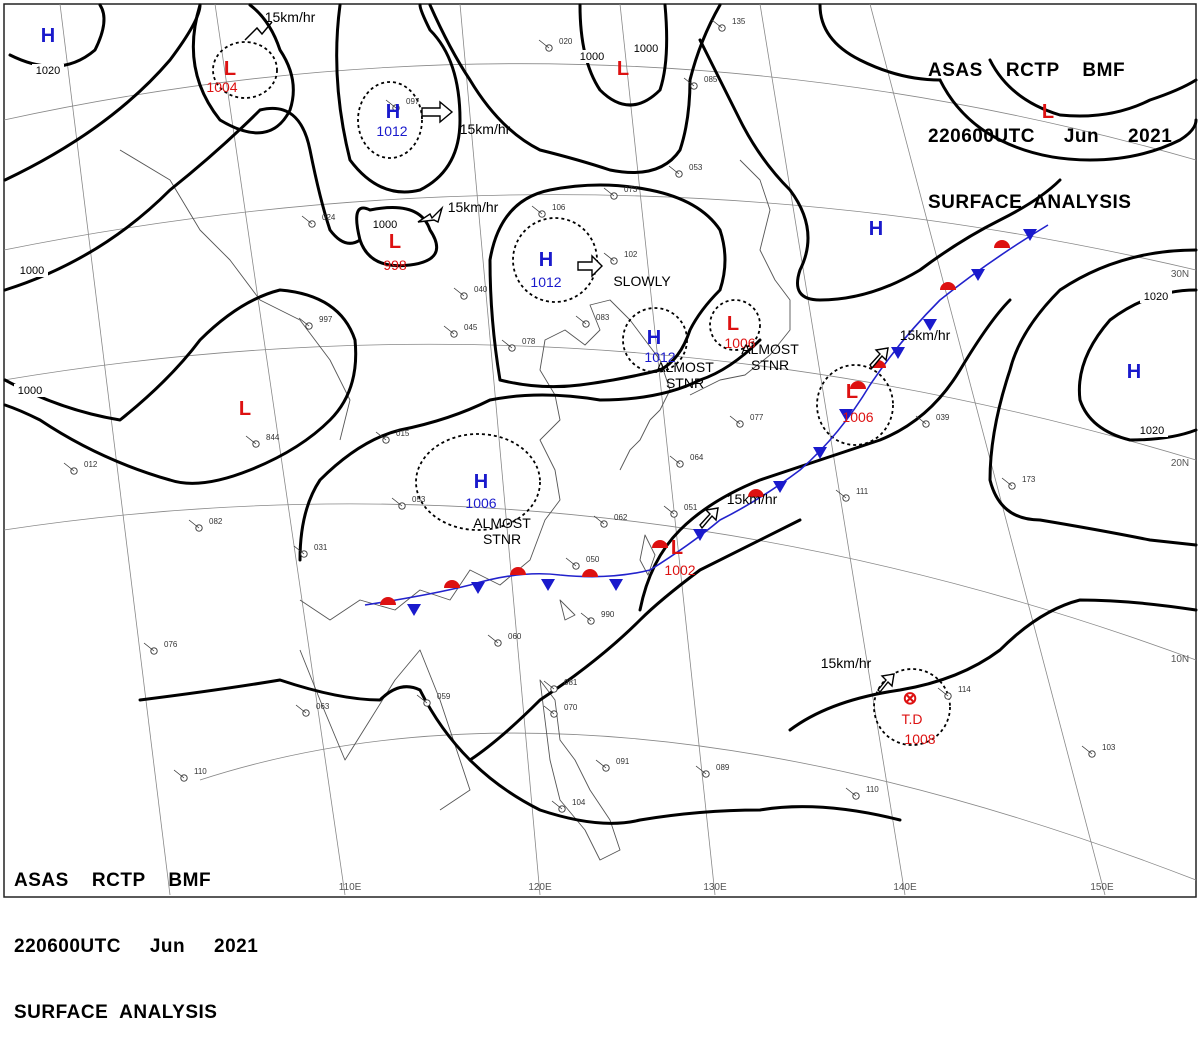 The width and height of the screenshot is (1200, 1046). Describe the element at coordinates (964, 689) in the screenshot. I see `station-value: 114` at that location.